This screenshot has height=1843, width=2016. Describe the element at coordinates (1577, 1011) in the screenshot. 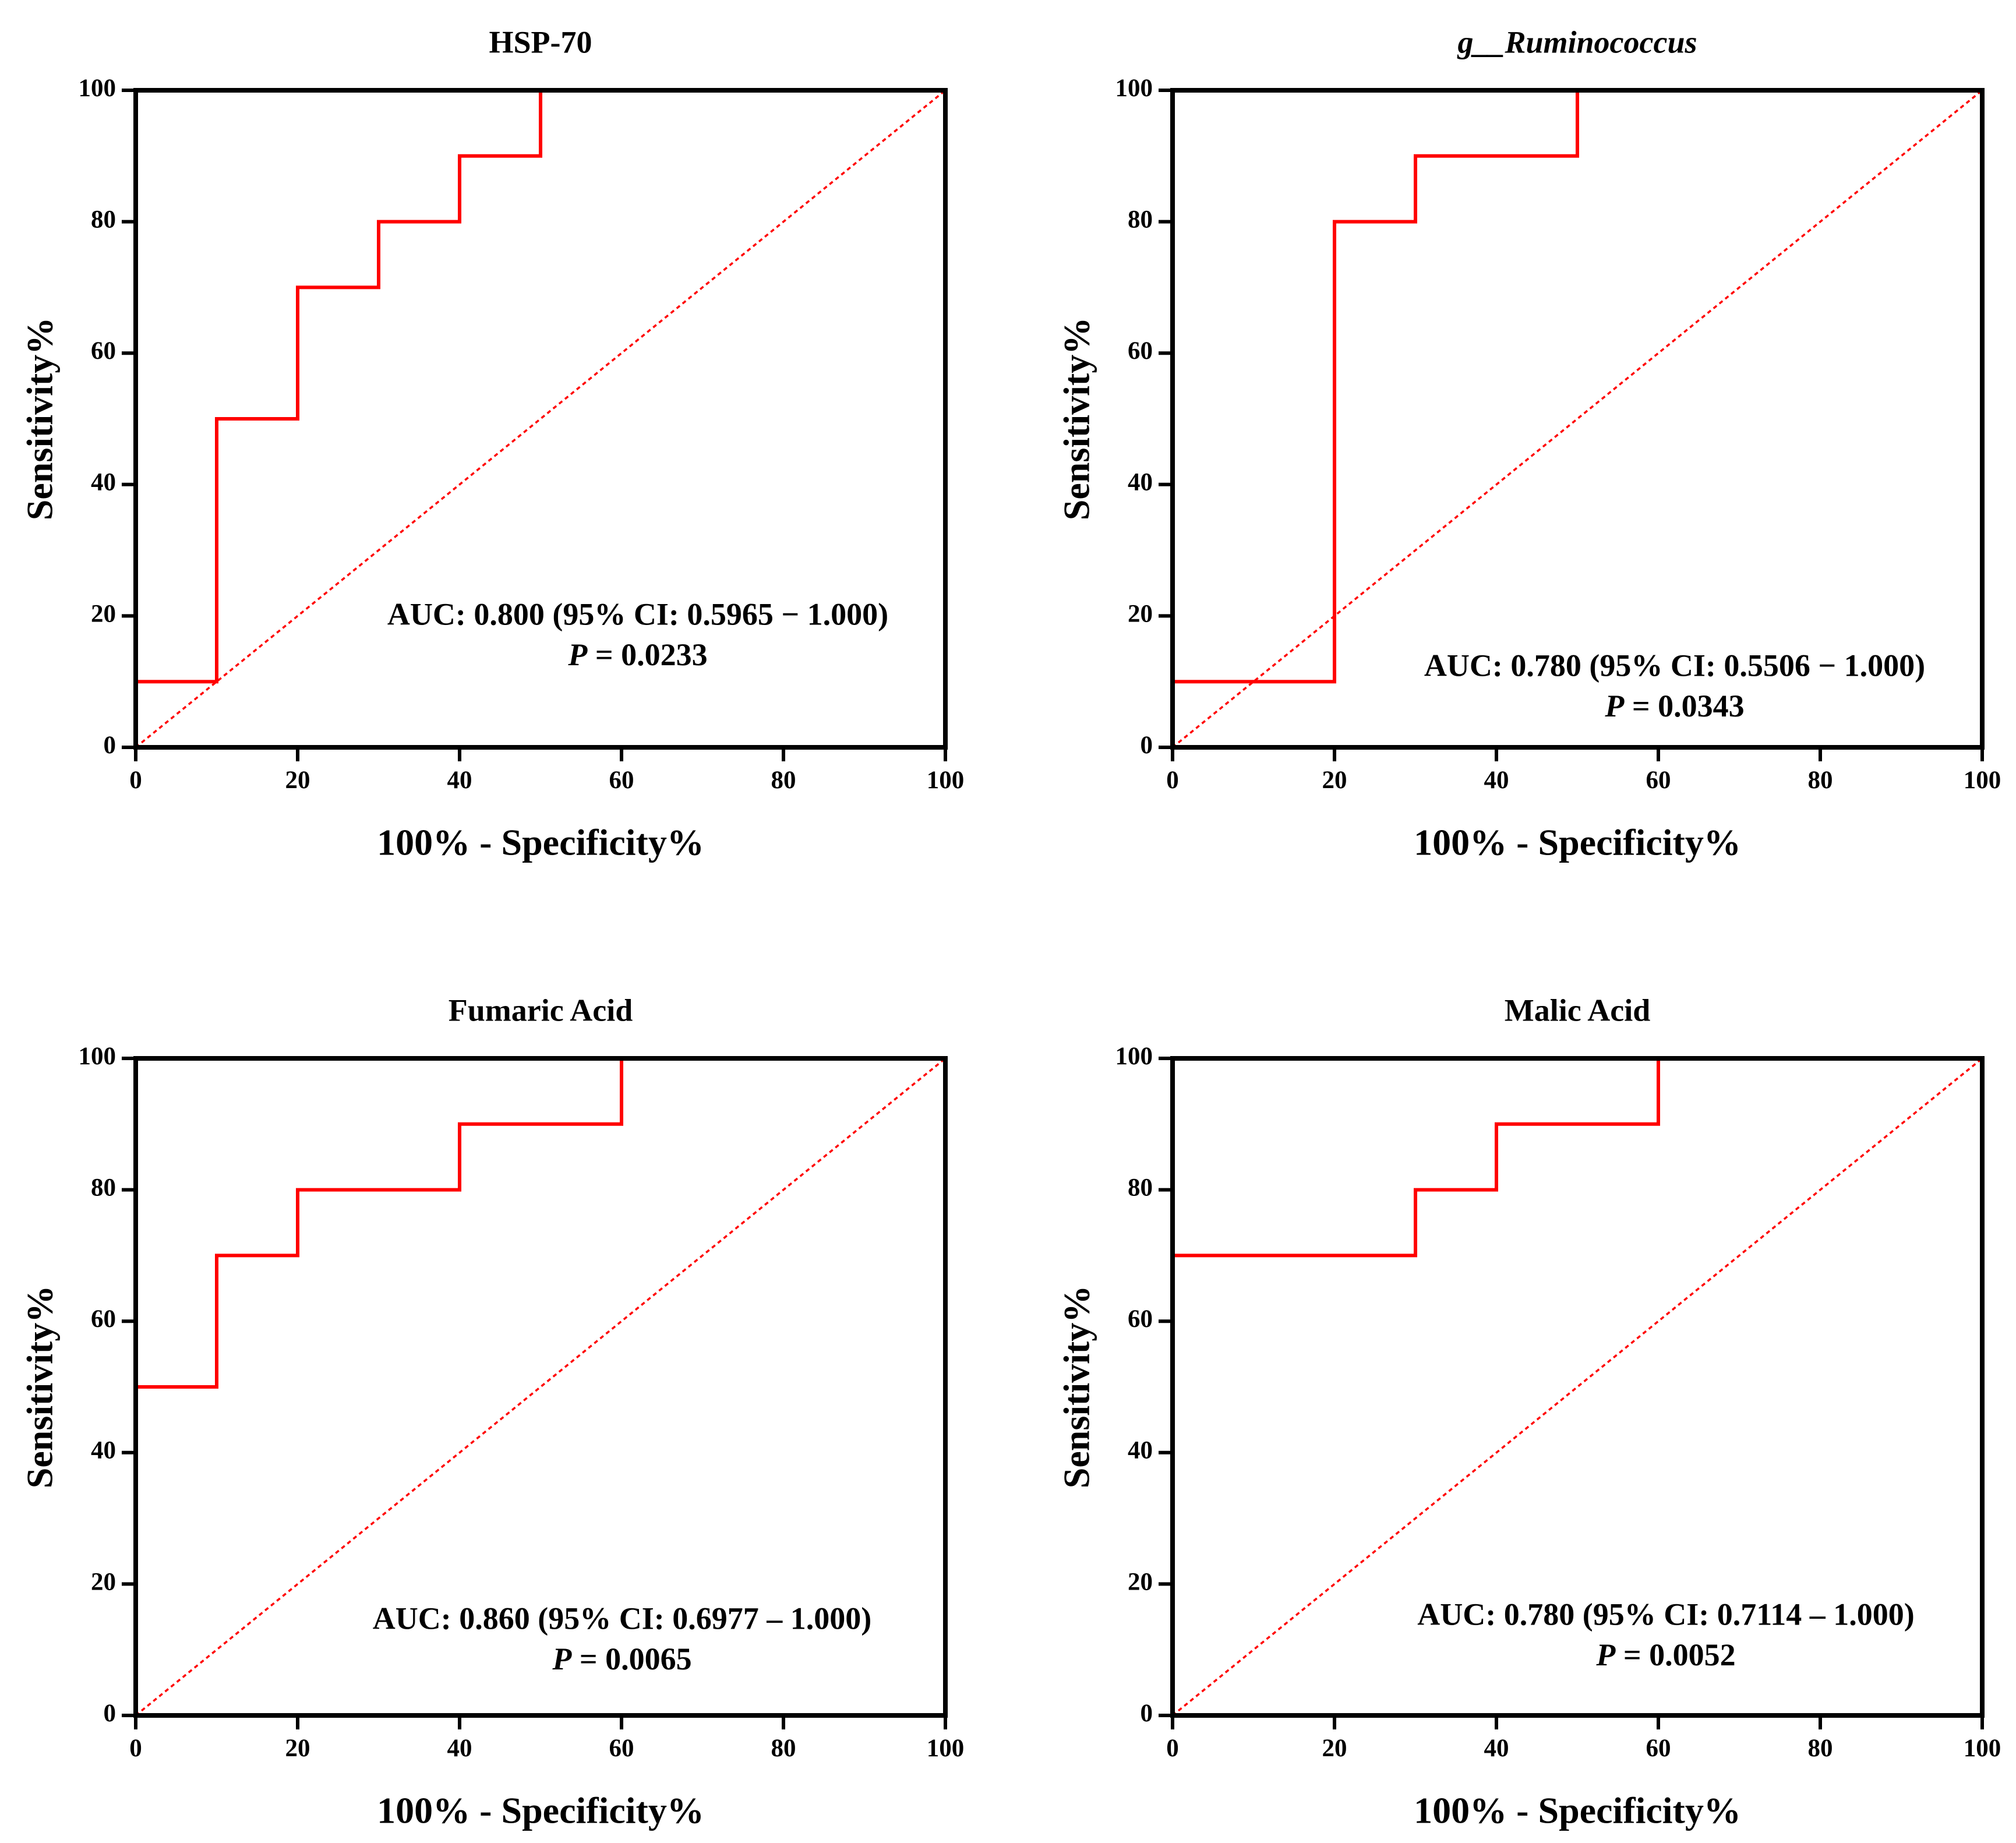

I see `panel-title: Malic Acid` at that location.